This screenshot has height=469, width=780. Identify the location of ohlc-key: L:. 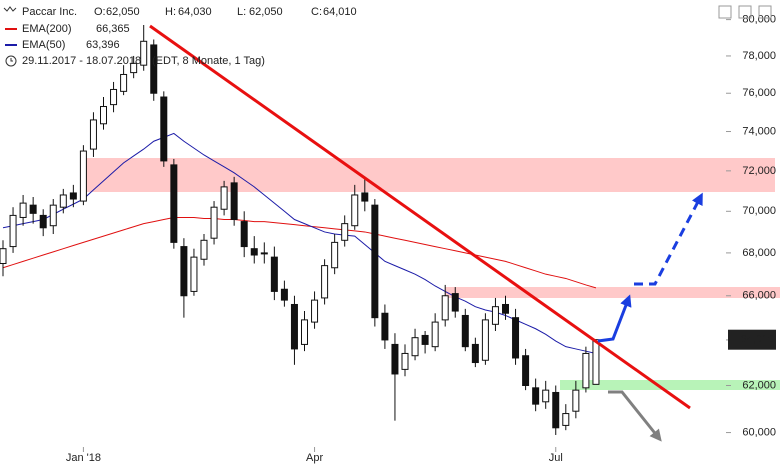
(241, 12).